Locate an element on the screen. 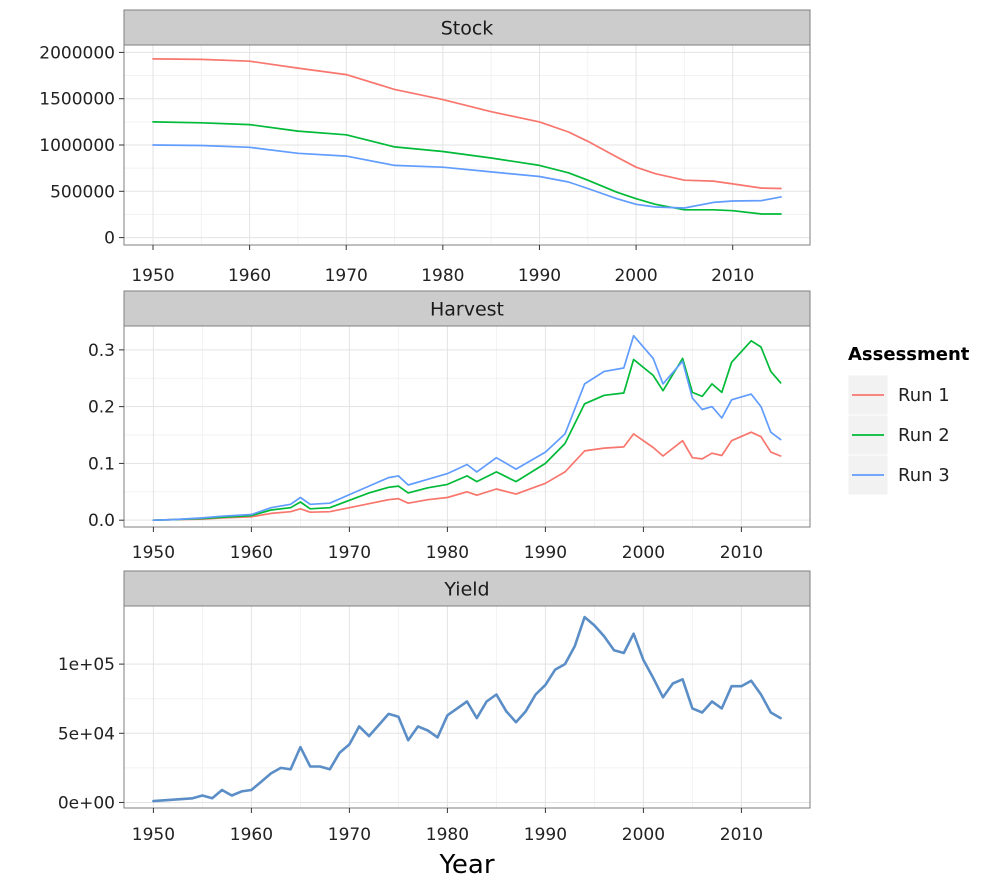  facet-title-stock: Stock is located at coordinates (467, 29).